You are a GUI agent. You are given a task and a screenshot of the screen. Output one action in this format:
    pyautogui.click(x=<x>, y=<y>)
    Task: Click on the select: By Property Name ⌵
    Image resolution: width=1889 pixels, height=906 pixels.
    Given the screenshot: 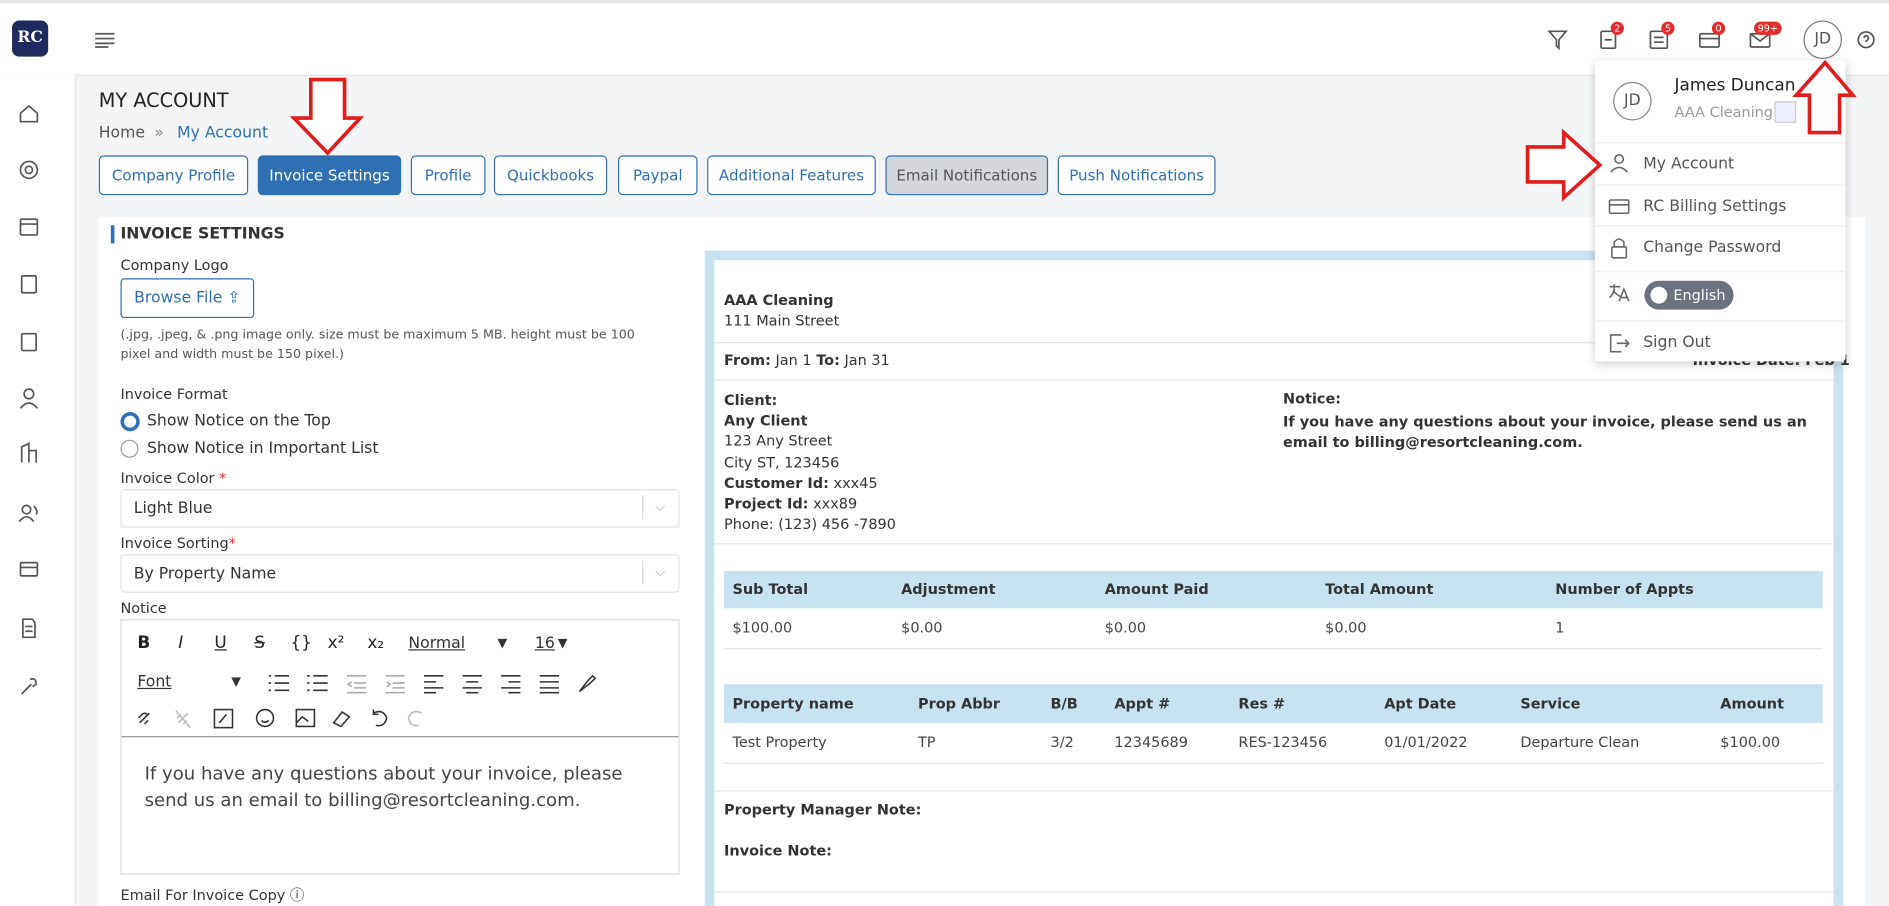 What is the action you would take?
    pyautogui.click(x=400, y=573)
    